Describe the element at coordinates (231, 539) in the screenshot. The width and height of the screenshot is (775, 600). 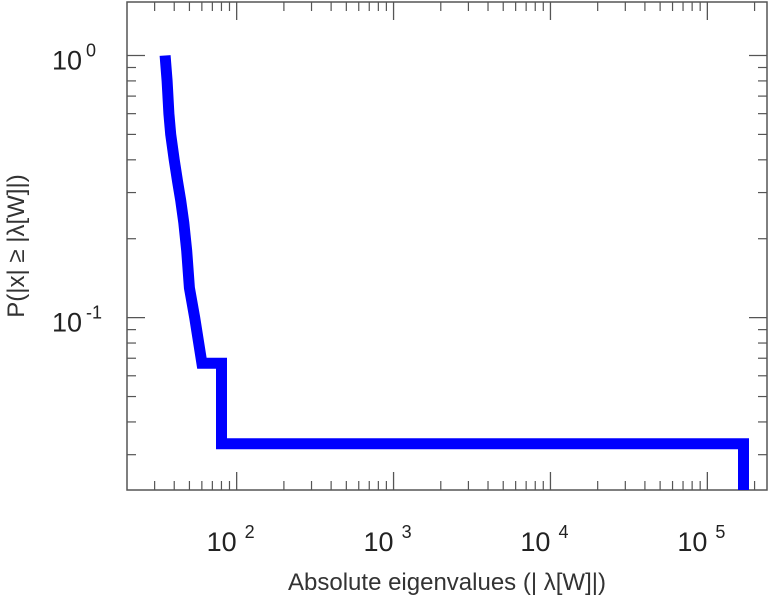
I see `x-tick-label: 10 2` at that location.